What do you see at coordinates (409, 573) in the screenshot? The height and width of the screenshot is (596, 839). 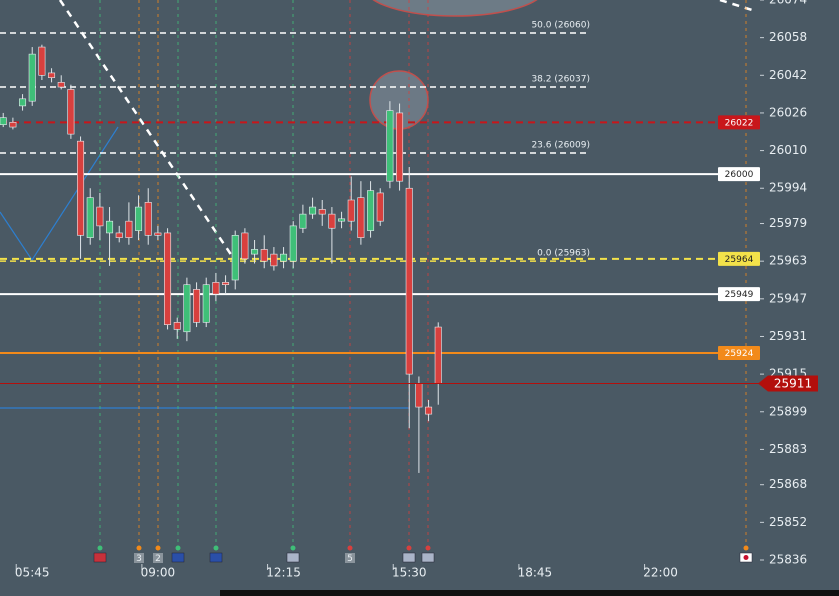 I see `x-tick-label: 15:30` at bounding box center [409, 573].